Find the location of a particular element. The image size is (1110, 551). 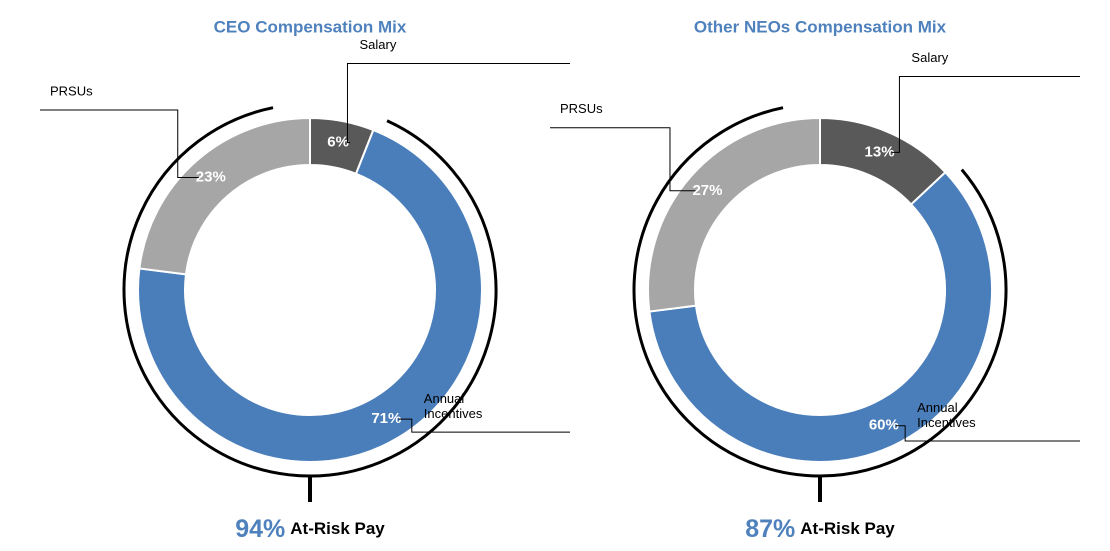

value-label: 71% is located at coordinates (386, 418).